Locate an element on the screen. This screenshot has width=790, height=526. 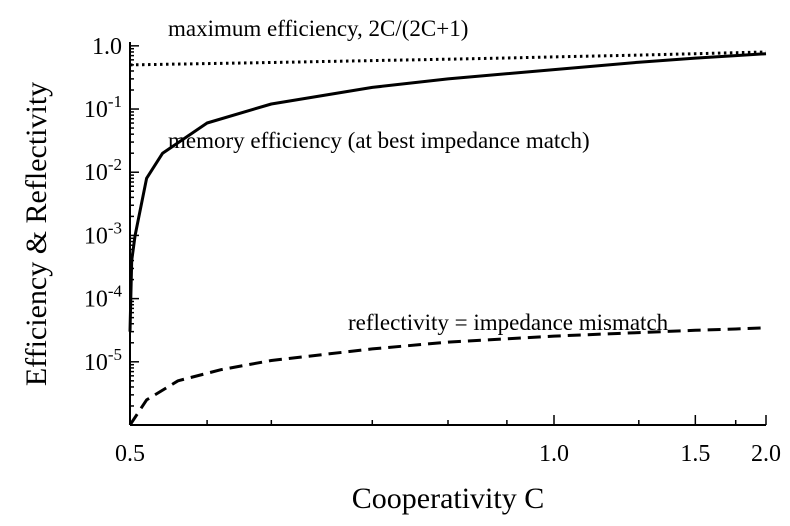
x-axis-label: Cooperativity C is located at coordinates (448, 498).